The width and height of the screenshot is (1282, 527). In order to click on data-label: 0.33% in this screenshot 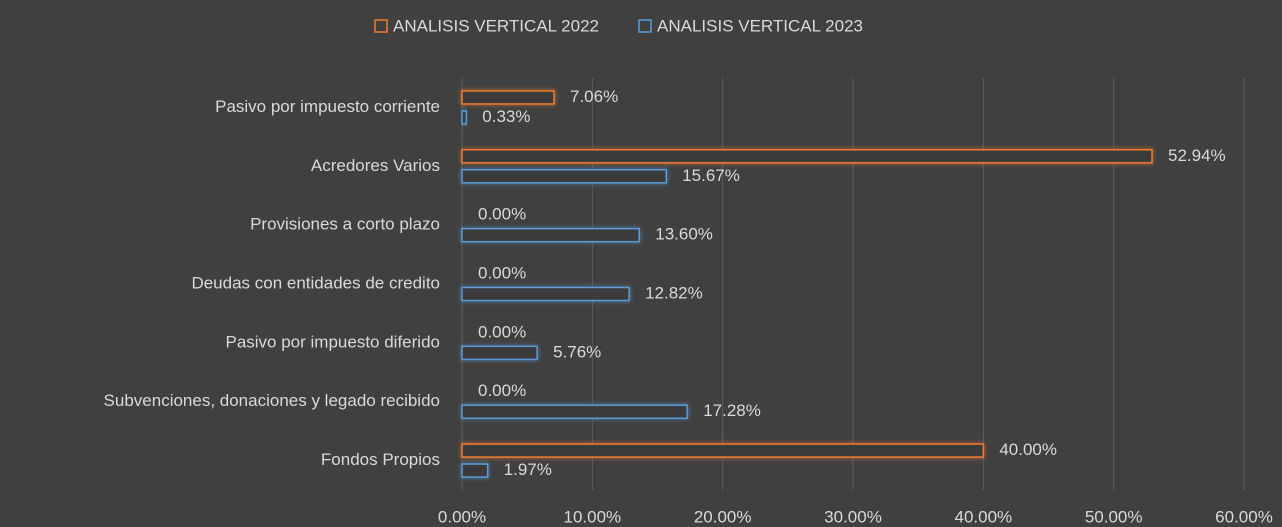, I will do `click(506, 116)`.